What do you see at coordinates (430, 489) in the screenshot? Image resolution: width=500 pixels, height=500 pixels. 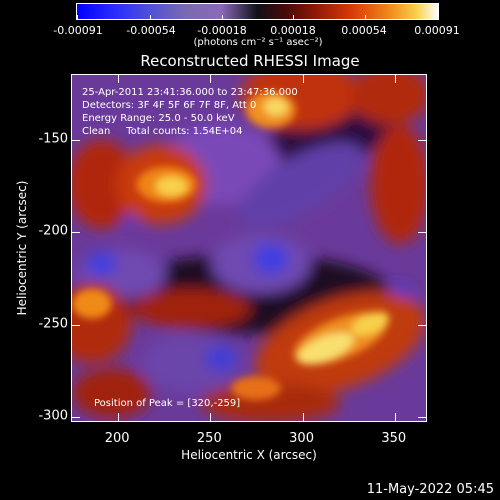 I see `timestamp: 11-May-2022 05:45` at bounding box center [430, 489].